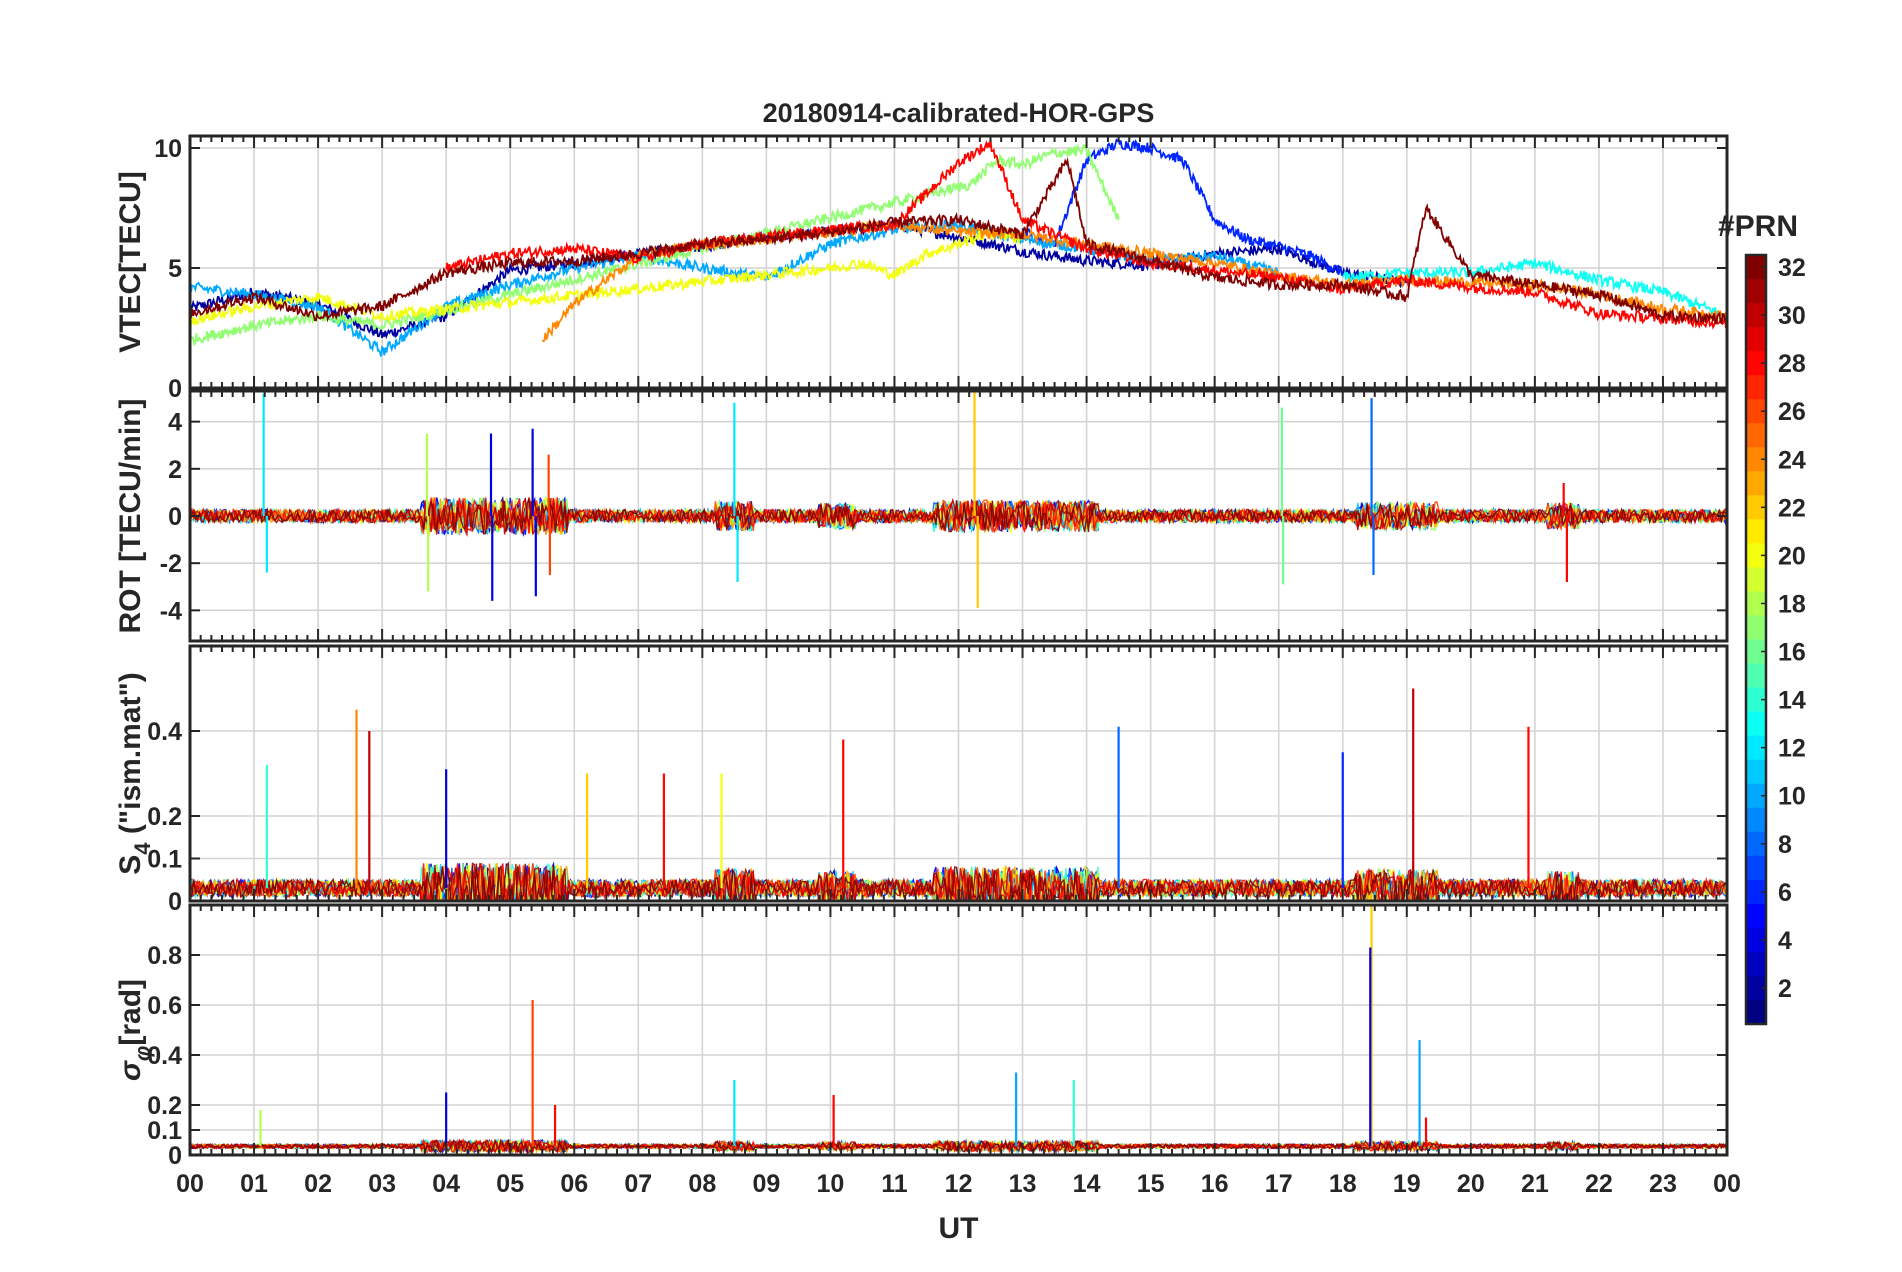  What do you see at coordinates (164, 732) in the screenshot?
I see `y-tick-label: 0.4` at bounding box center [164, 732].